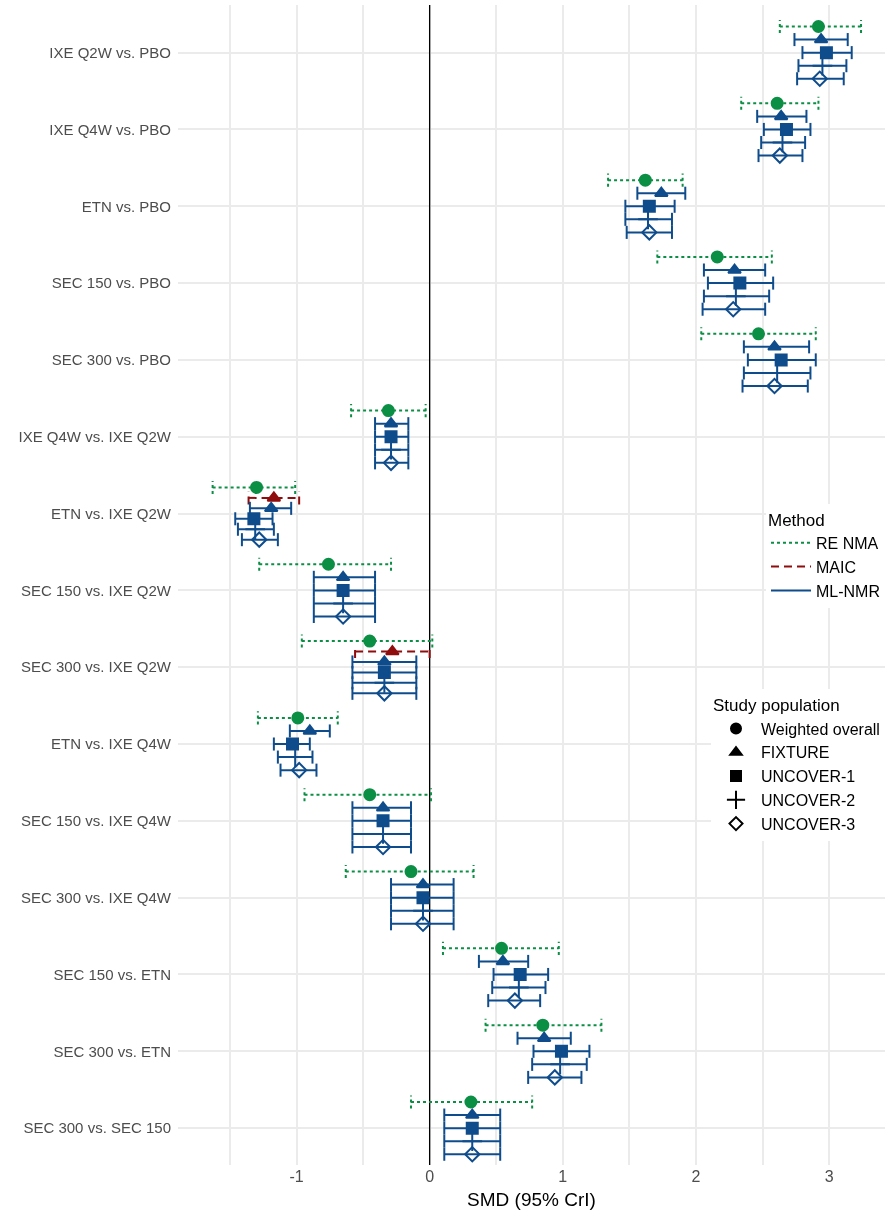 The image size is (885, 1229). What do you see at coordinates (96, 821) in the screenshot?
I see `y-tick-label: SEC 150 vs. IXE Q4W` at bounding box center [96, 821].